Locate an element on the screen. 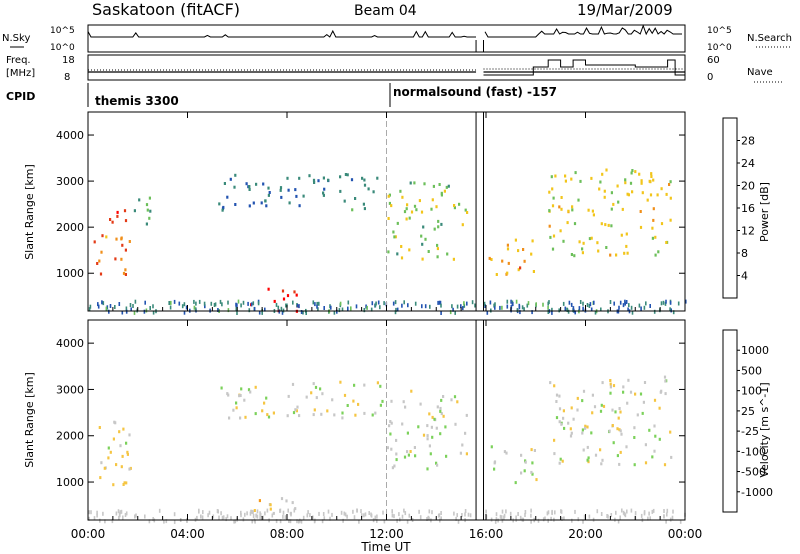 The image size is (800, 554). x-tick-label: 20:00 is located at coordinates (585, 534).